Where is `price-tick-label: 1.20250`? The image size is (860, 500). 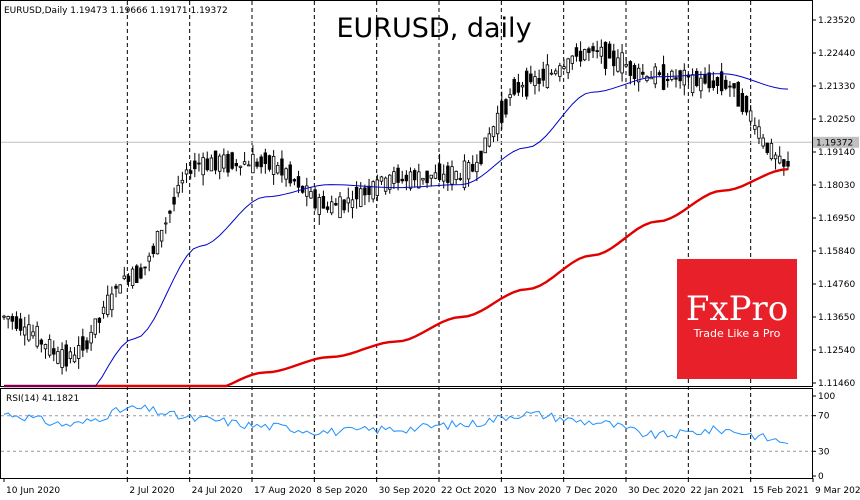 price-tick-label: 1.20250 is located at coordinates (836, 120).